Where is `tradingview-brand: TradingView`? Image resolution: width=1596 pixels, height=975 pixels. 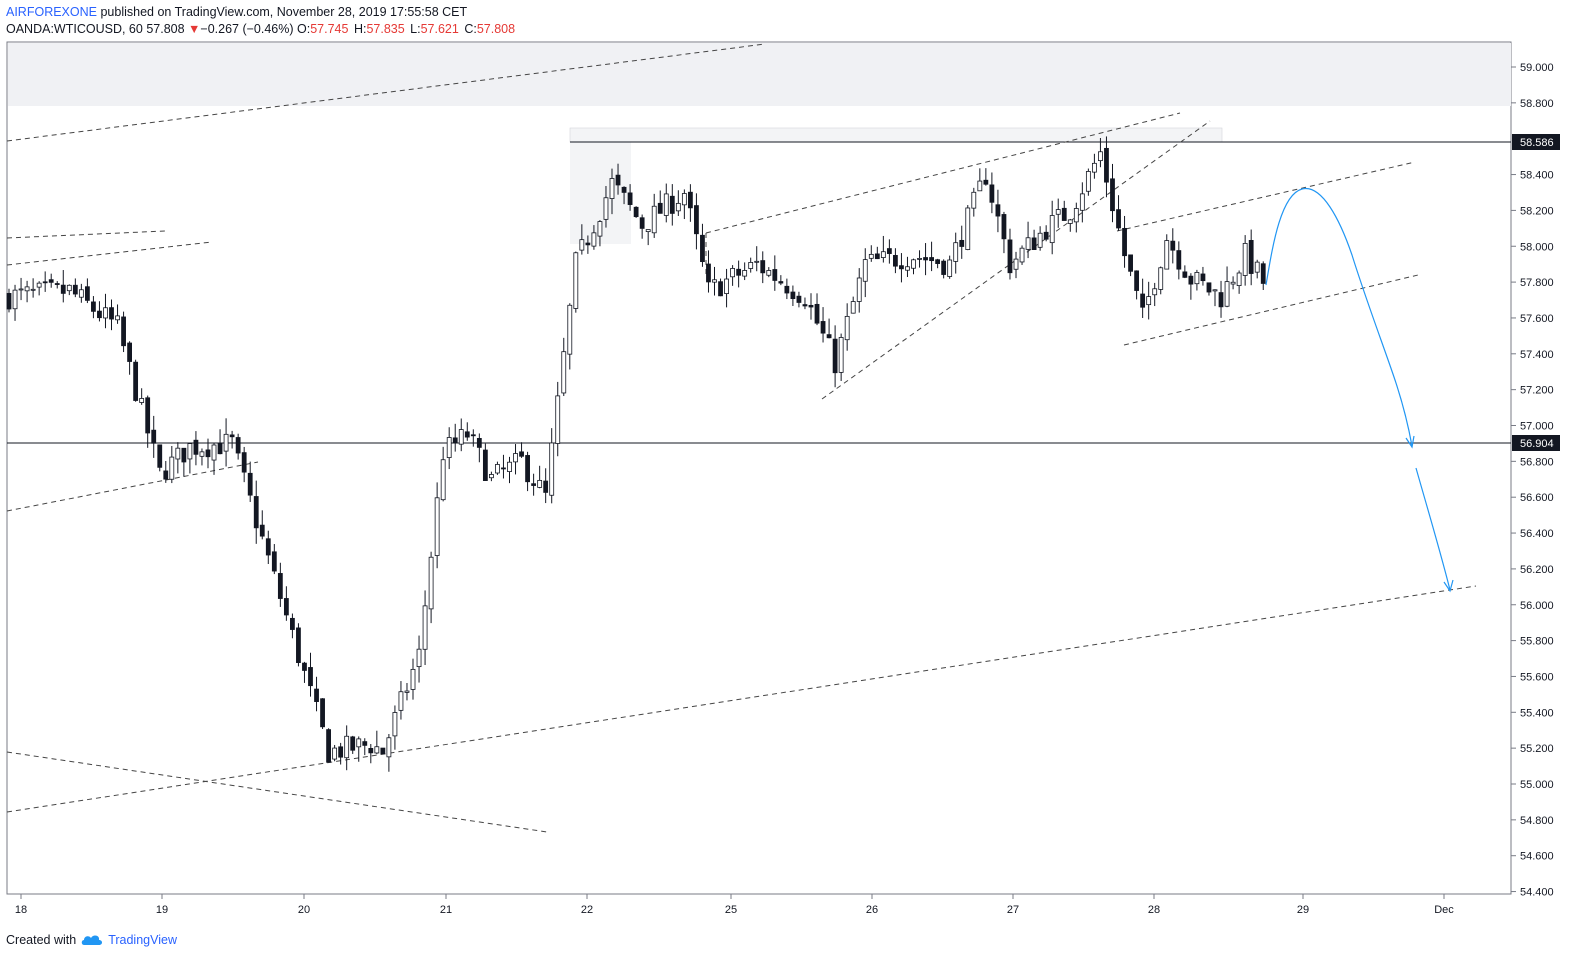
tradingview-brand: TradingView is located at coordinates (142, 940).